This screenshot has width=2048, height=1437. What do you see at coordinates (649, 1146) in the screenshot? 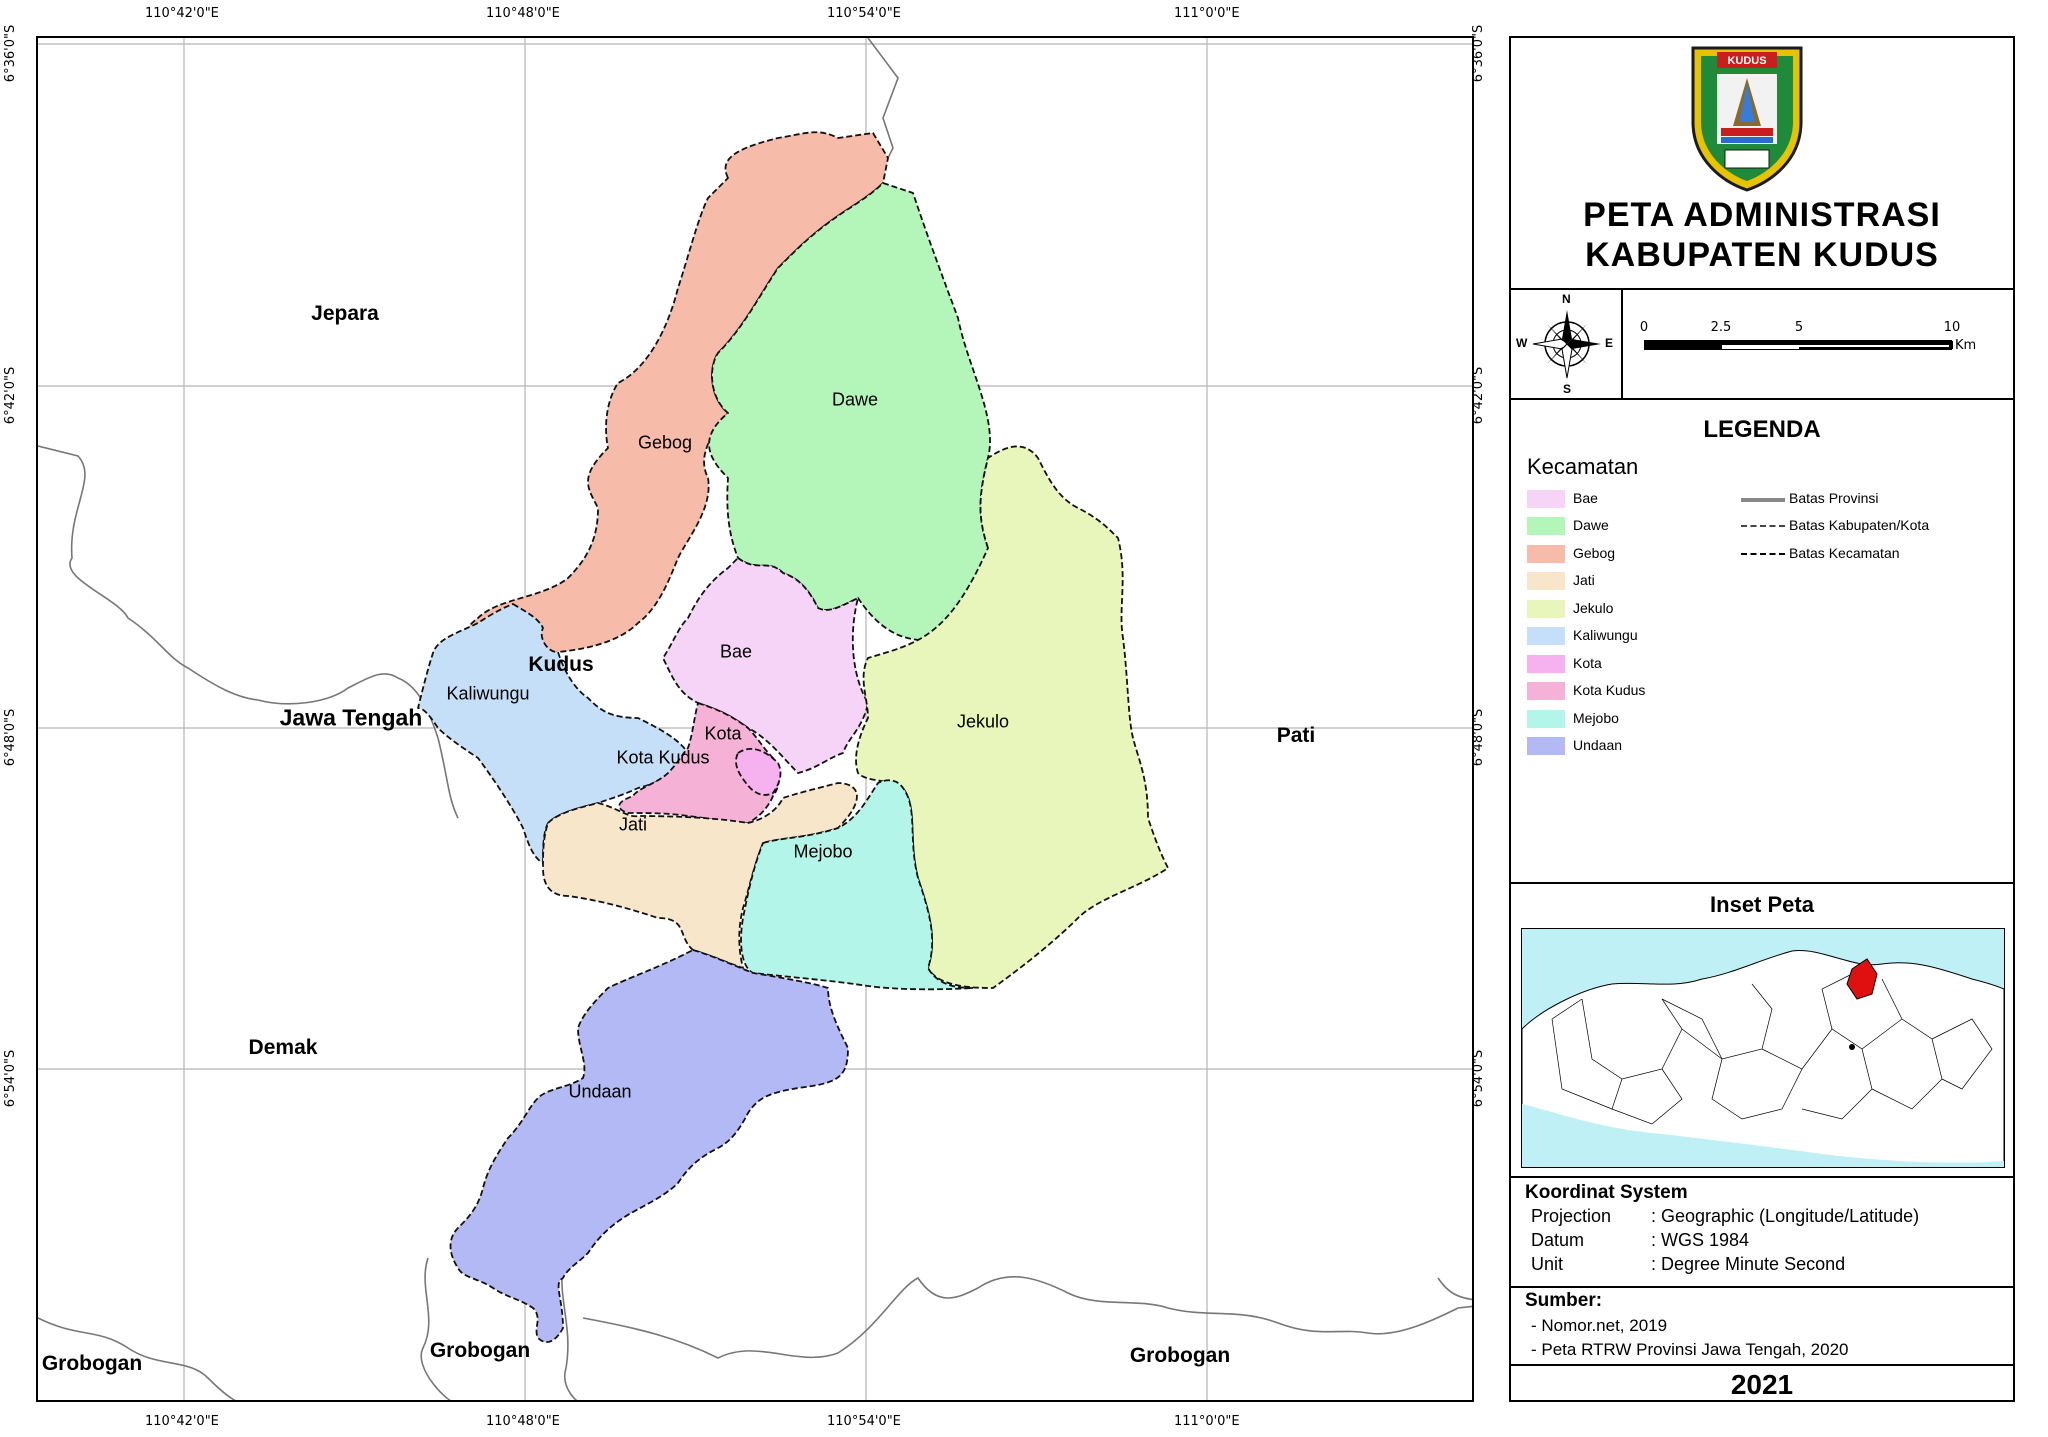
I see `polygon-undaan` at bounding box center [649, 1146].